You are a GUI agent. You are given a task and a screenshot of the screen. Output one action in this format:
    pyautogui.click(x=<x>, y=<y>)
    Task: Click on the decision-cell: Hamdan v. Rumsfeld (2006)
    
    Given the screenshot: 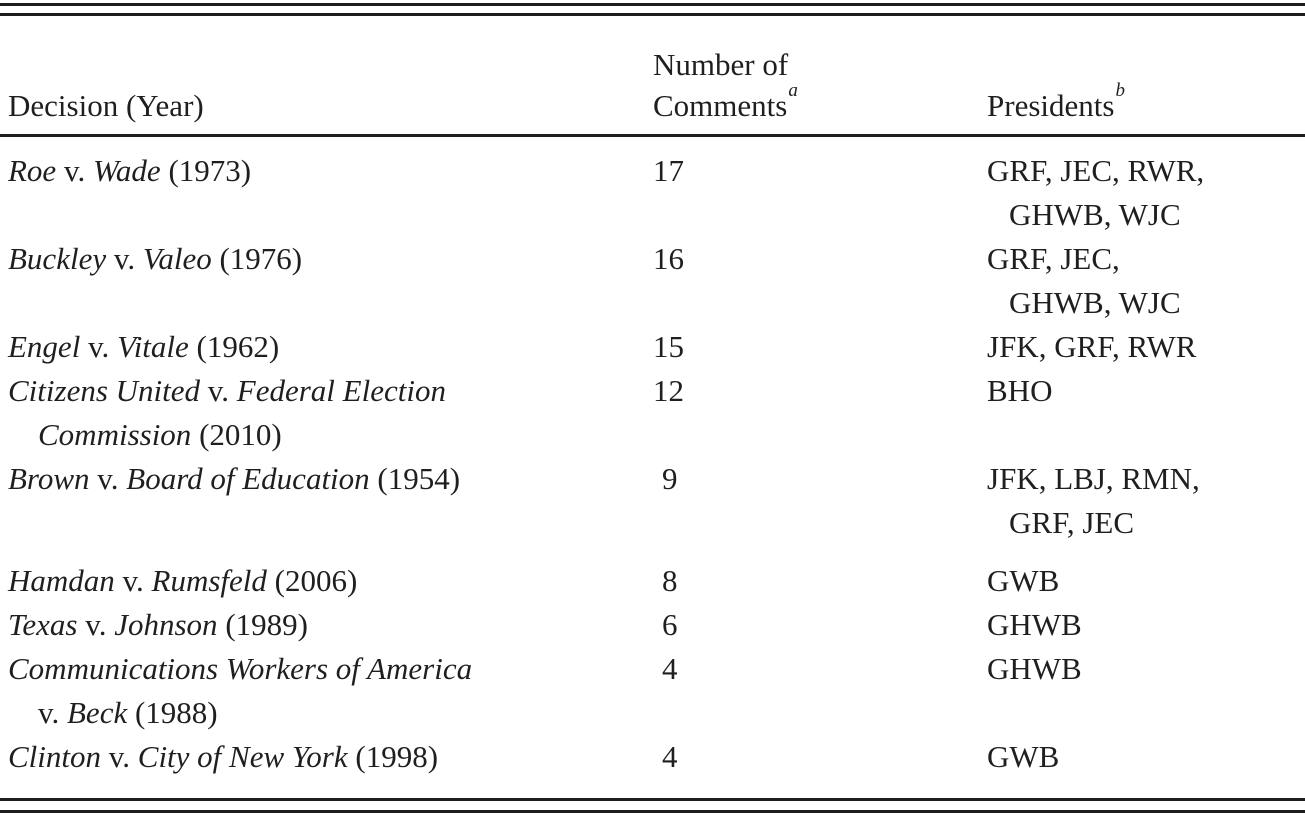 What is the action you would take?
    pyautogui.click(x=183, y=580)
    